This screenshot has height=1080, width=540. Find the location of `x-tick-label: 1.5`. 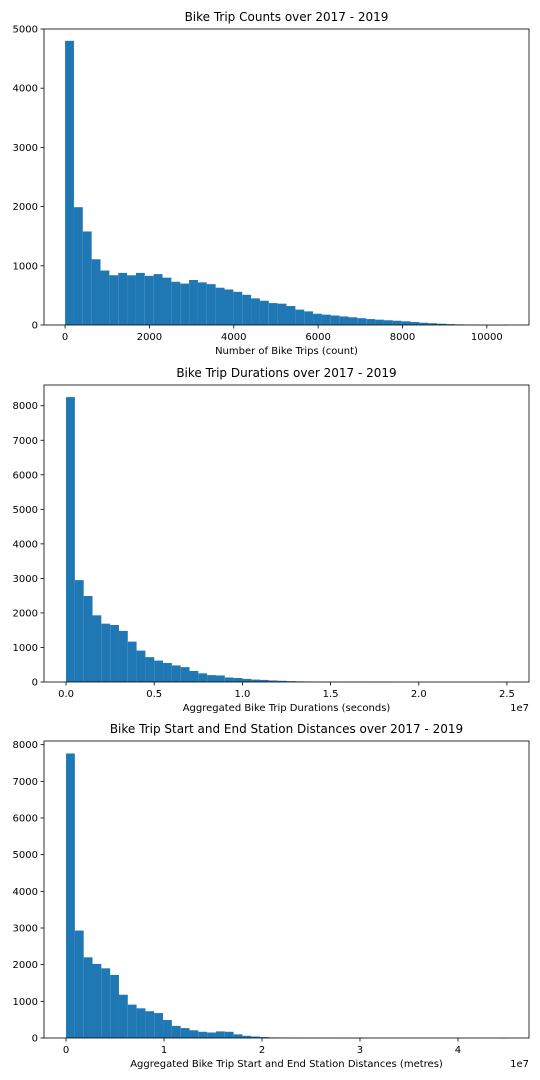

x-tick-label: 1.5 is located at coordinates (331, 694).